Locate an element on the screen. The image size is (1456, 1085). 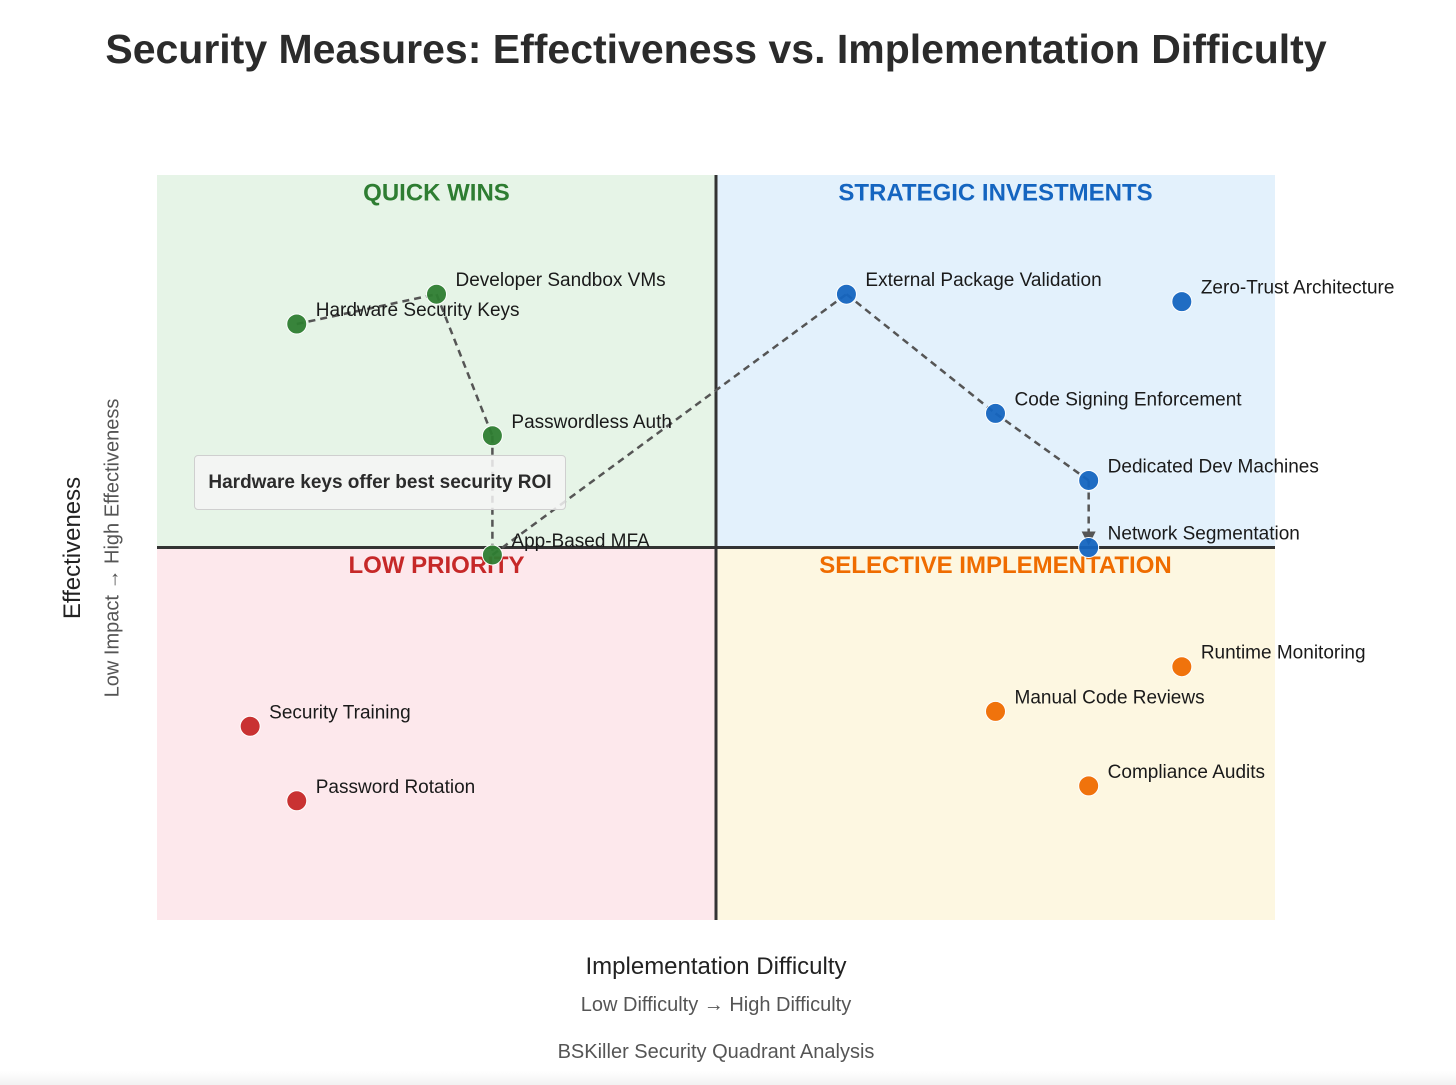
quadrant-title-top-left: QUICK WINS is located at coordinates (436, 192).